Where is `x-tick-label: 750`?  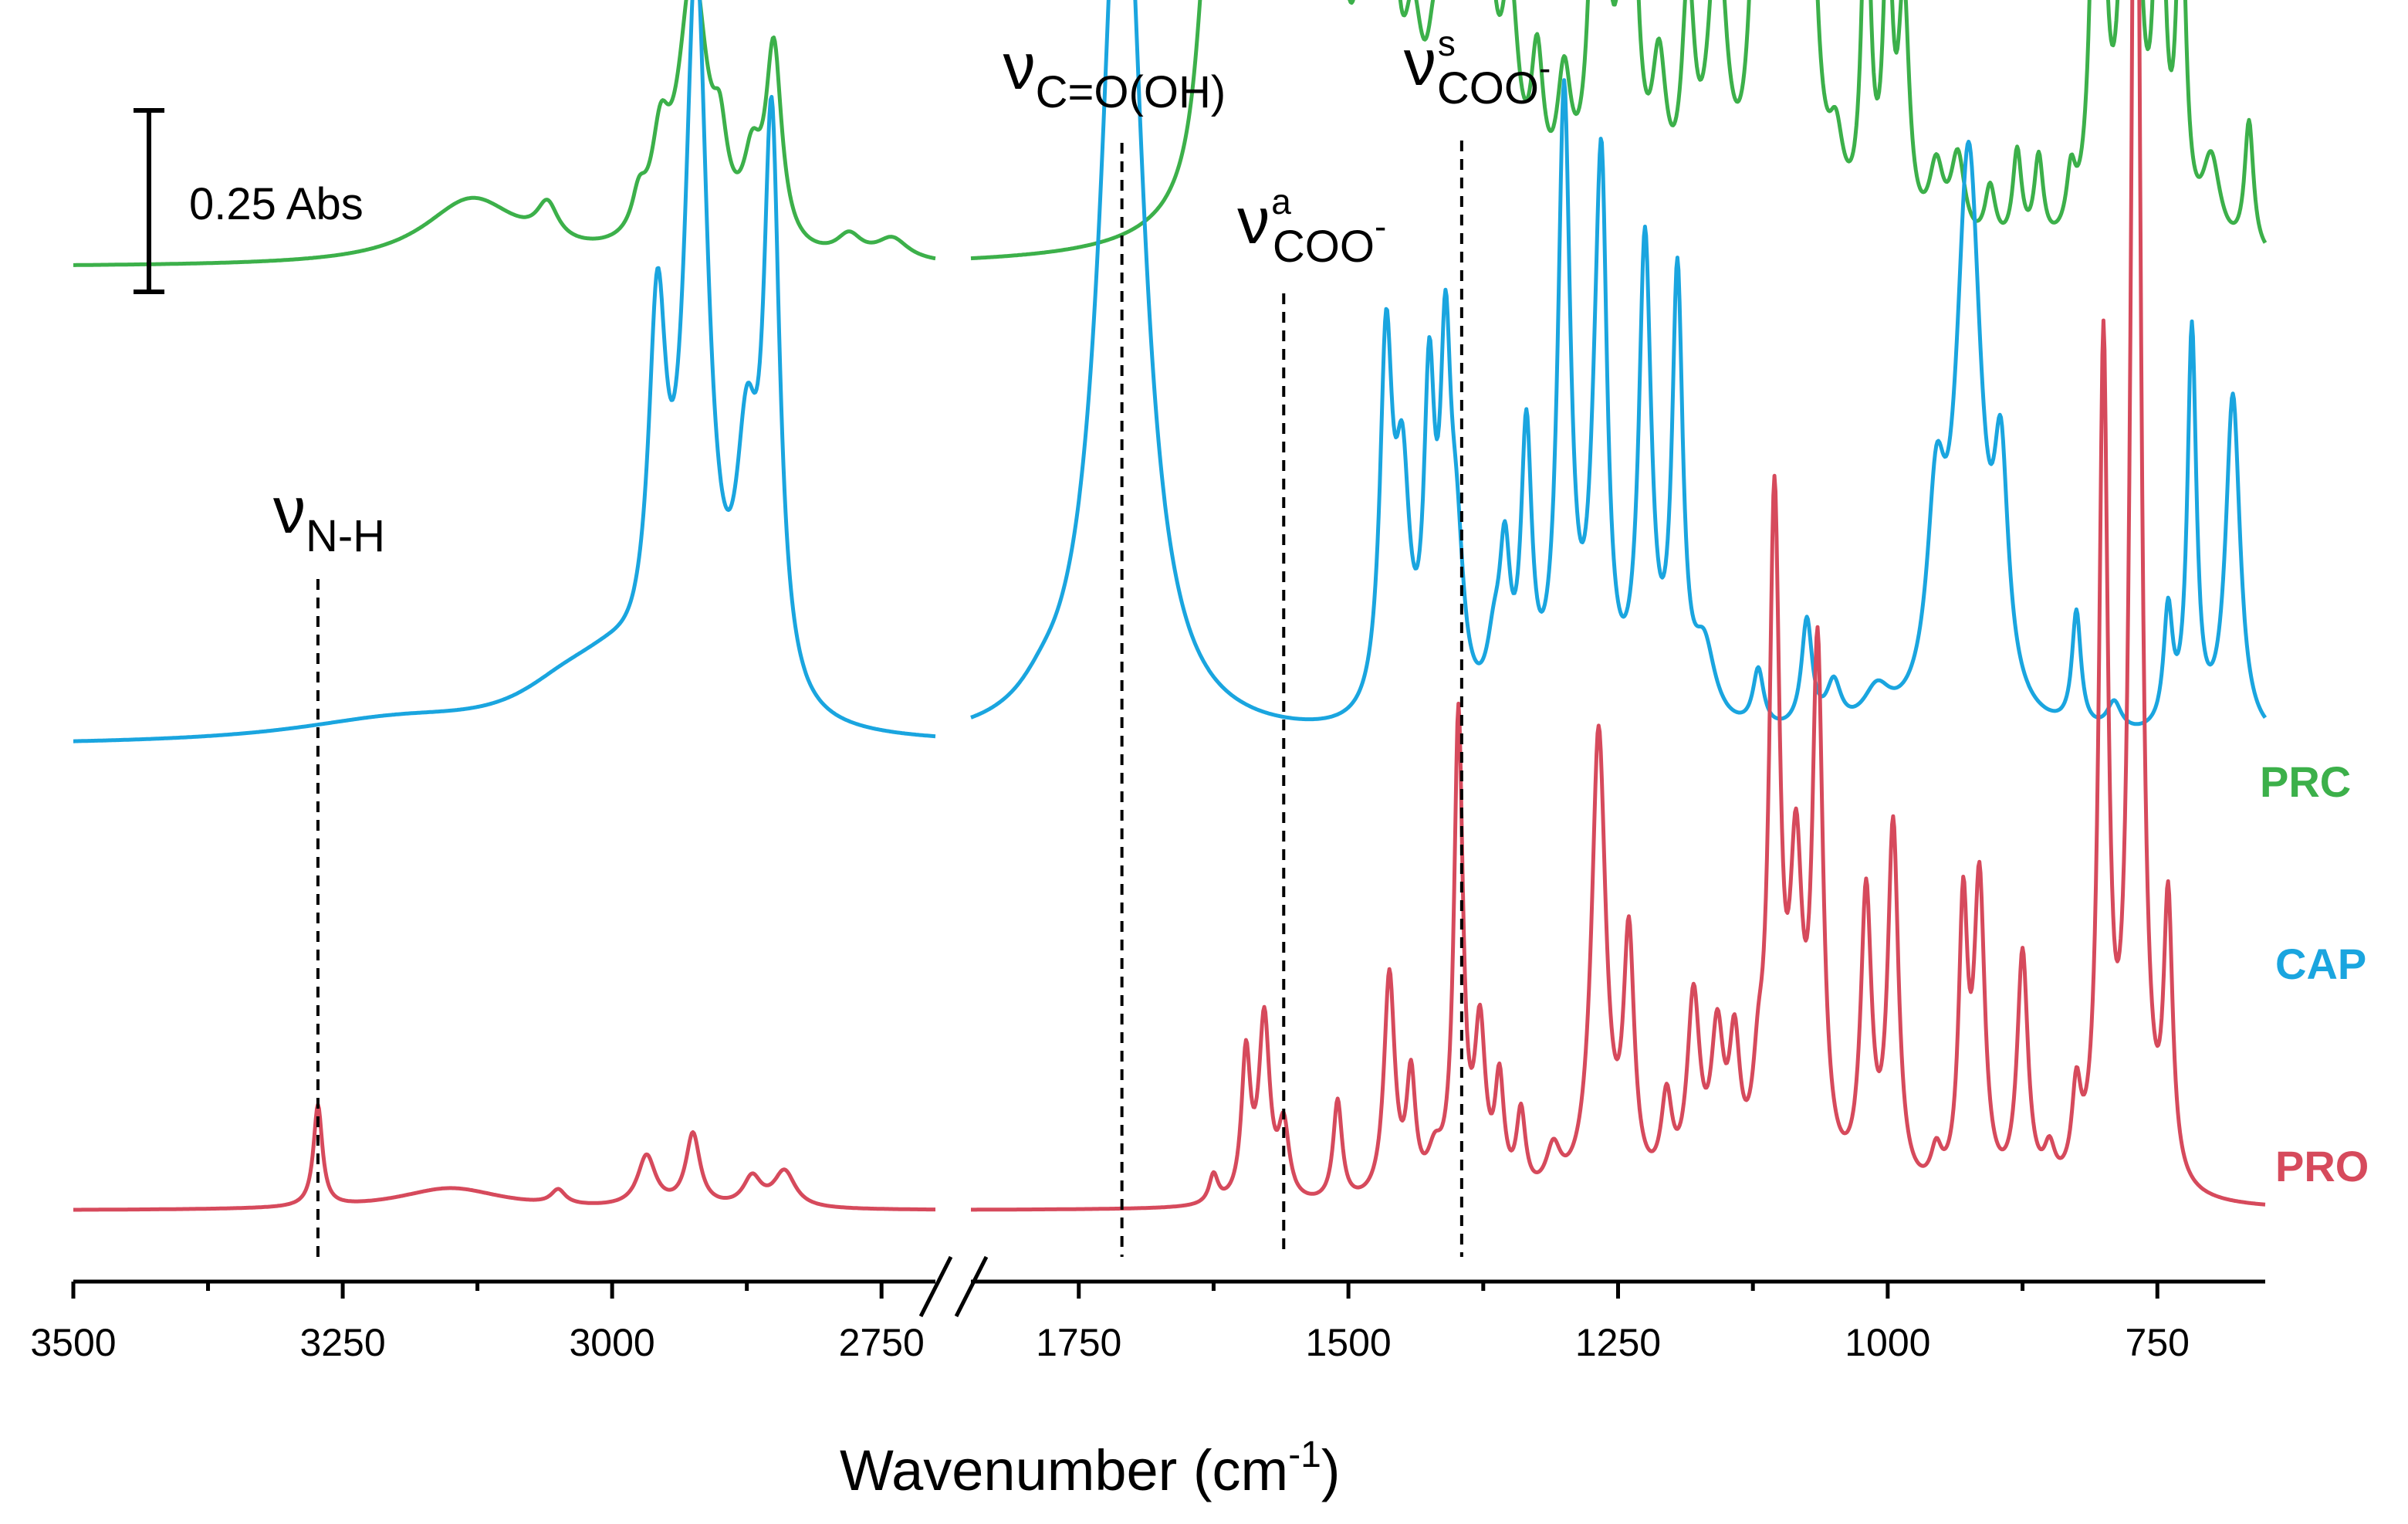 x-tick-label: 750 is located at coordinates (2158, 1342).